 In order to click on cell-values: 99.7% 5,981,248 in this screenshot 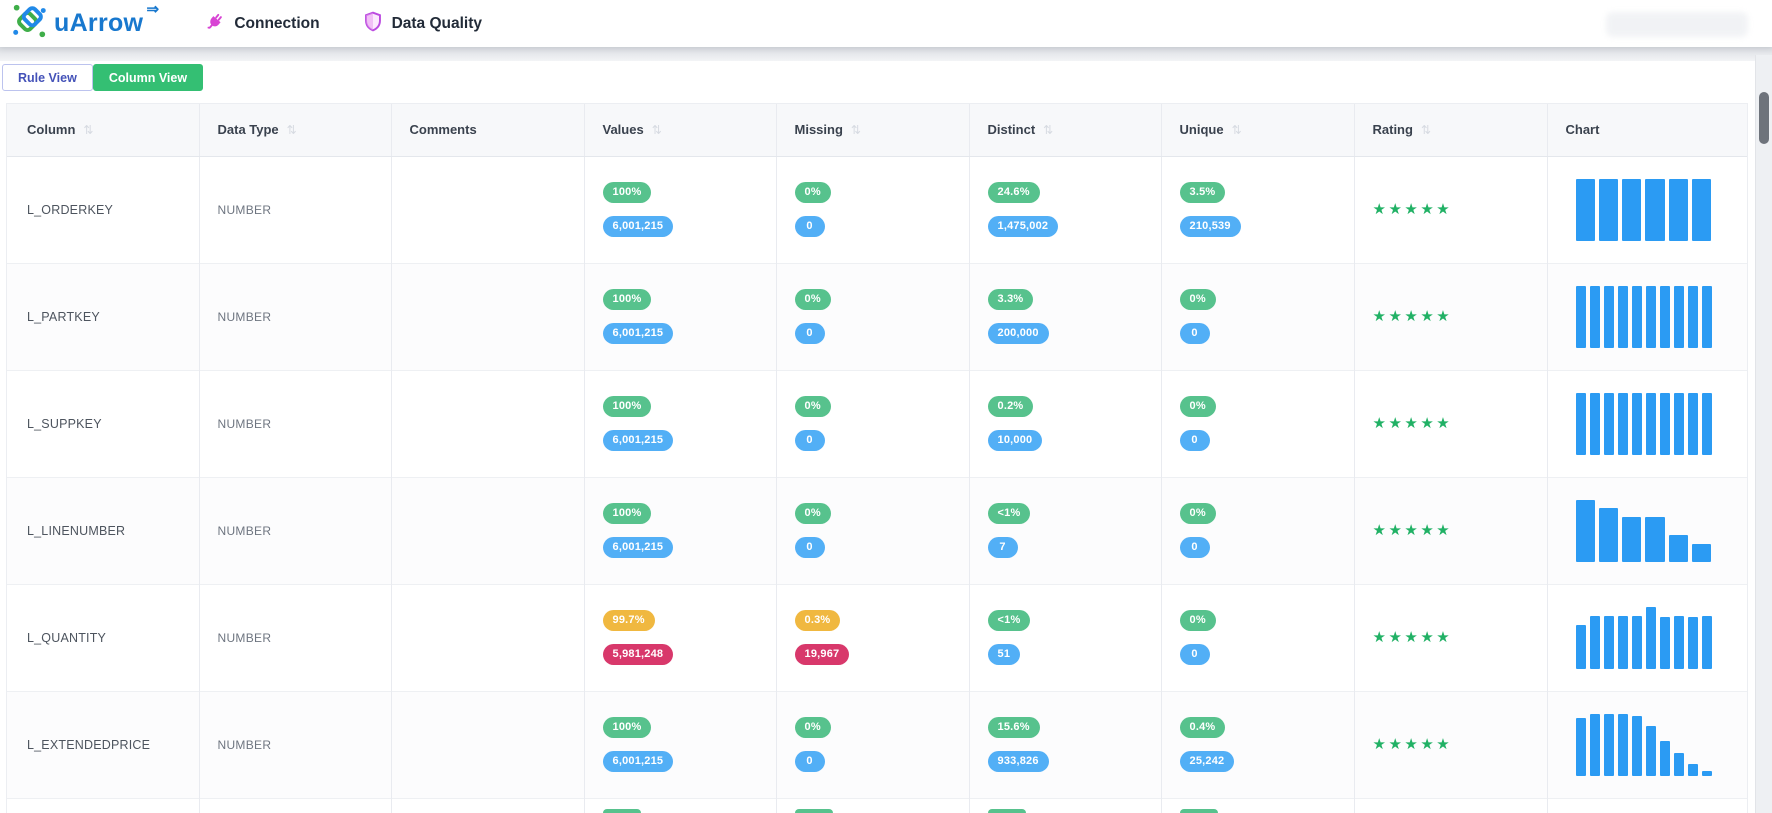, I will do `click(680, 637)`.